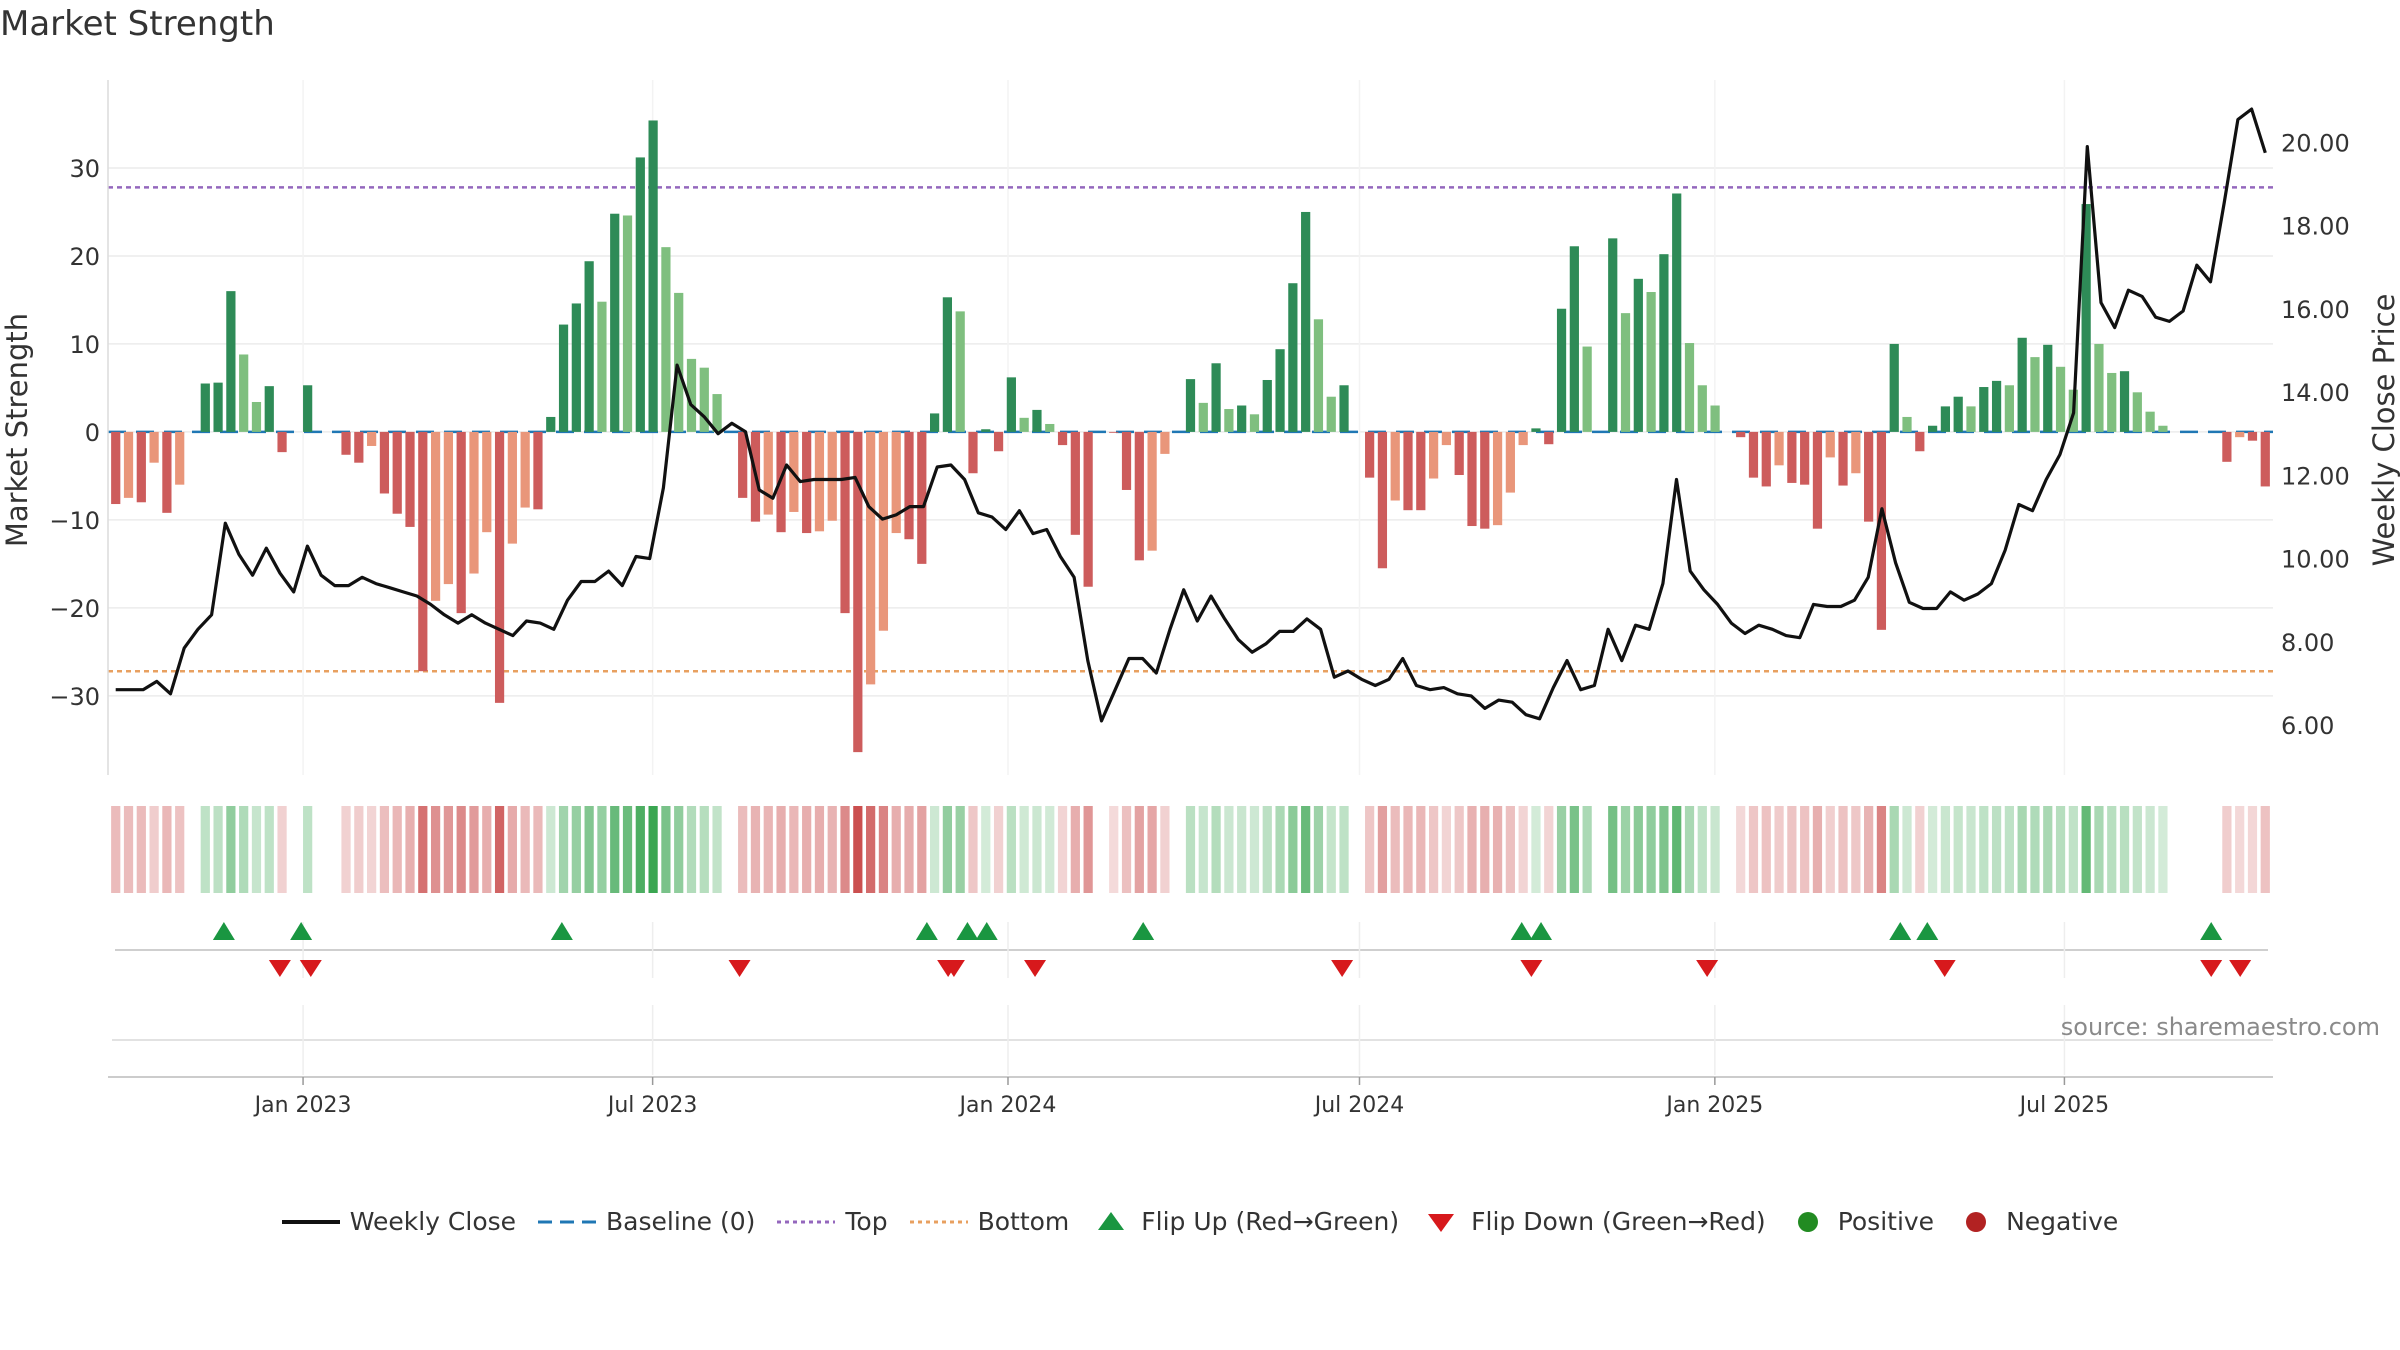 The height and width of the screenshot is (1350, 2400). Describe the element at coordinates (1807, 1221) in the screenshot. I see `circle-icon` at that location.